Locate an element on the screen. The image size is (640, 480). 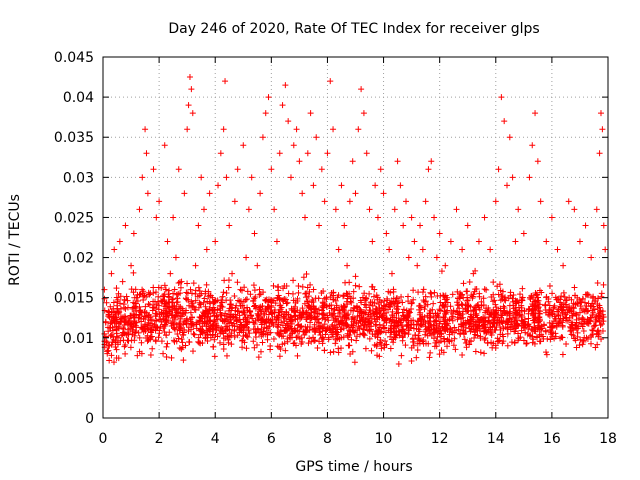
x-tick-label: 2 is located at coordinates (159, 439).